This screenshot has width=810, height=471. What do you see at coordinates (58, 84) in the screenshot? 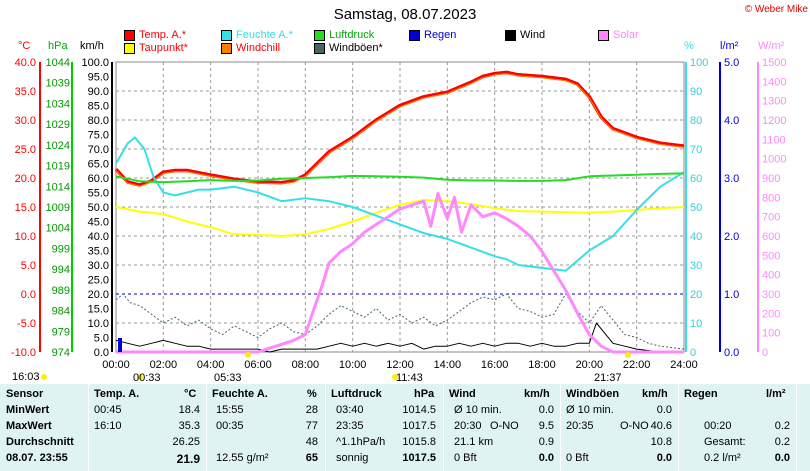
I see `tick-label-pressure: 1039` at bounding box center [58, 84].